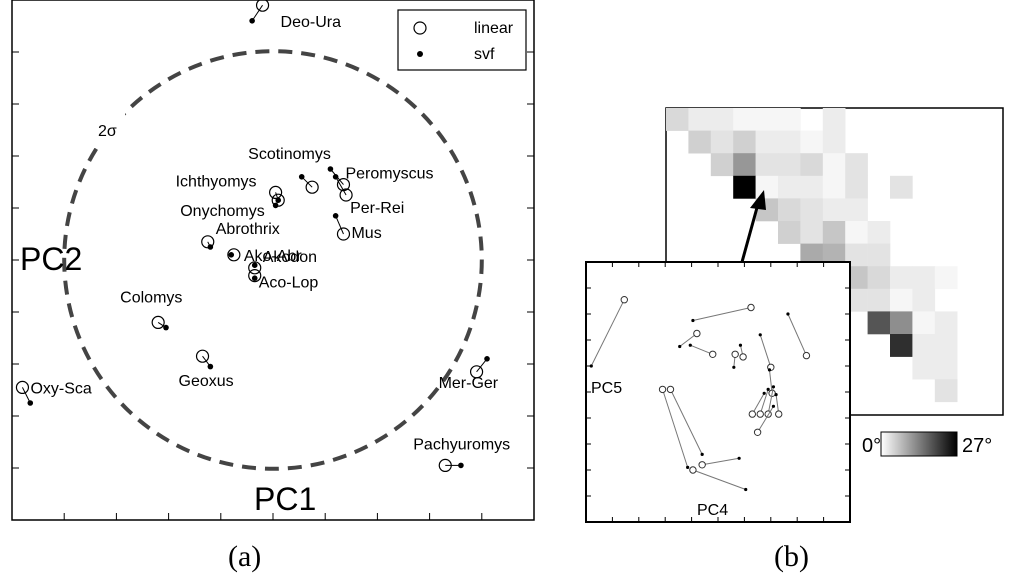  Describe the element at coordinates (248, 229) in the screenshot. I see `point-label: Abrothrix` at that location.